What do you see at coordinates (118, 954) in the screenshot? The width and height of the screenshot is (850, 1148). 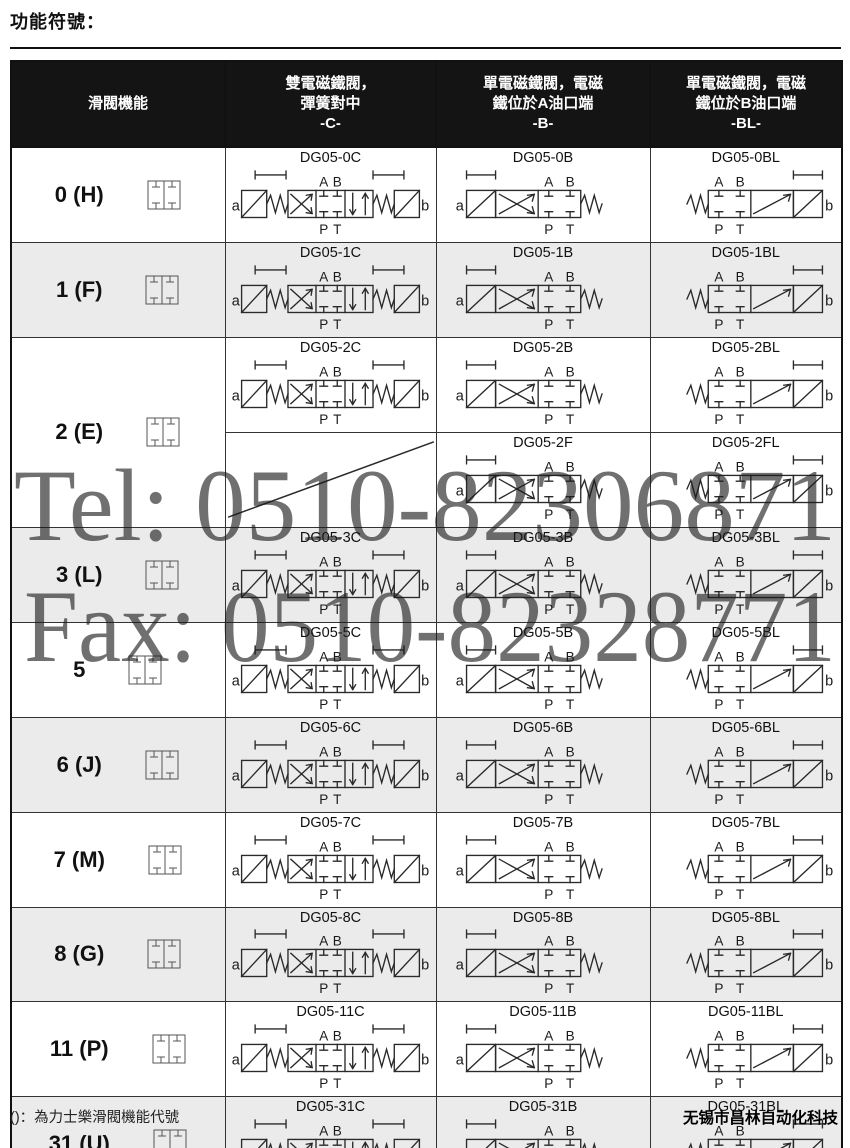 I see `spool-function-cell: 8 (G)` at bounding box center [118, 954].